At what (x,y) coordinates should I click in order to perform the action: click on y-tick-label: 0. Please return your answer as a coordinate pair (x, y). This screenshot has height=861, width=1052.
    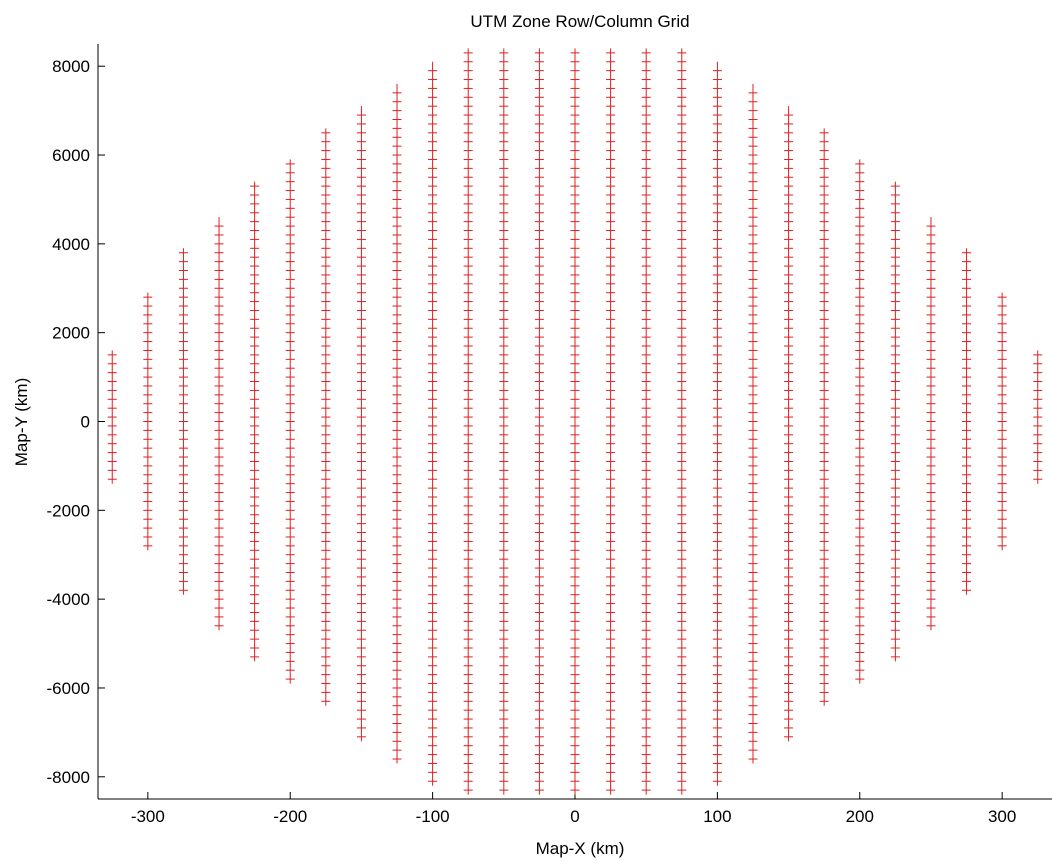
    Looking at the image, I should click on (85, 422).